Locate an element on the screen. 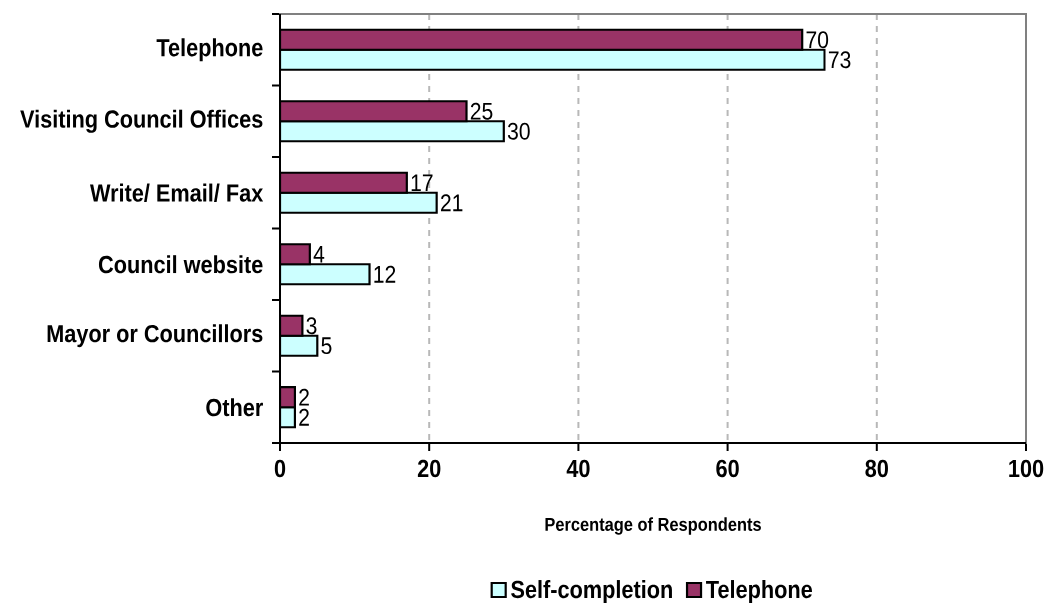 Image resolution: width=1050 pixels, height=605 pixels. y-tick-label: Visiting Council Offices is located at coordinates (141, 121).